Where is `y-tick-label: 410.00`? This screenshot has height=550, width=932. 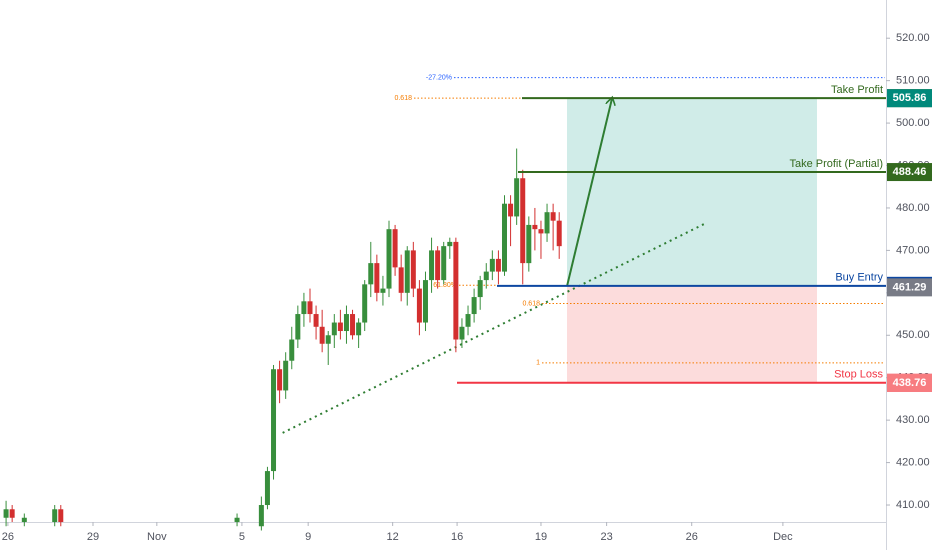 y-tick-label: 410.00 is located at coordinates (913, 505).